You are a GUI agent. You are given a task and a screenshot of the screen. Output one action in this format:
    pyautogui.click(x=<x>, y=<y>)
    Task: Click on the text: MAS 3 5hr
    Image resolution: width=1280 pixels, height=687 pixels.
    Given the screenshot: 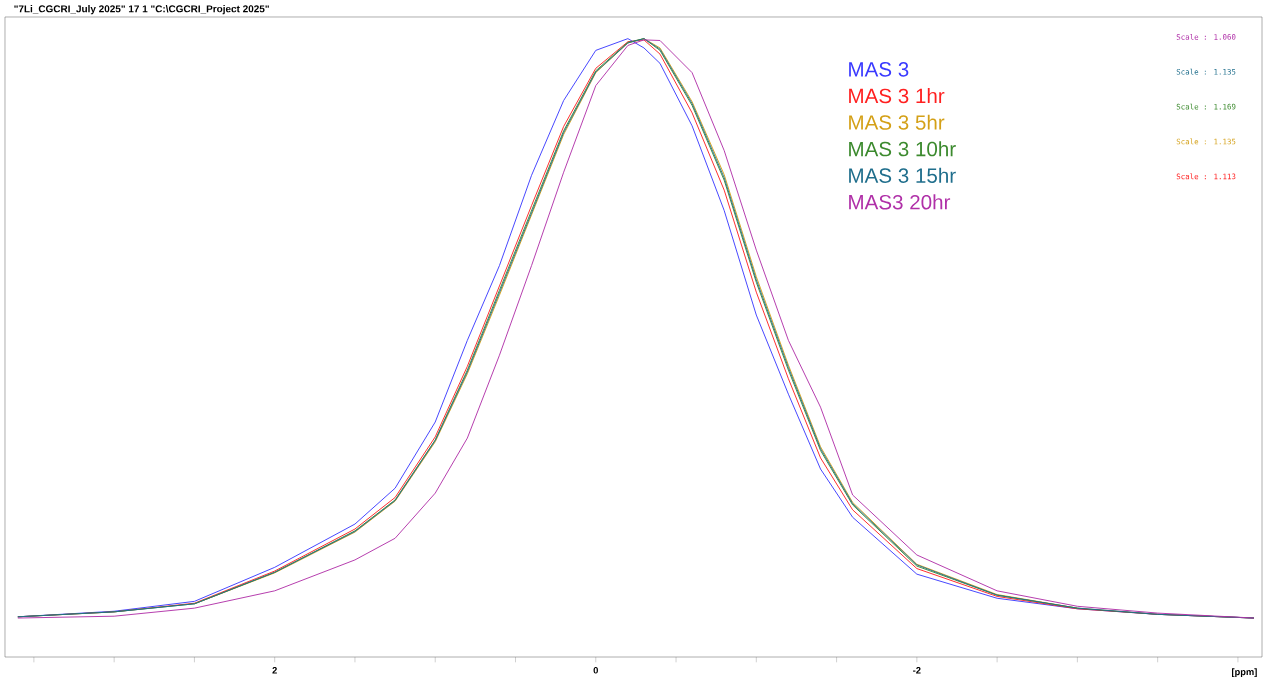 What is the action you would take?
    pyautogui.click(x=897, y=122)
    